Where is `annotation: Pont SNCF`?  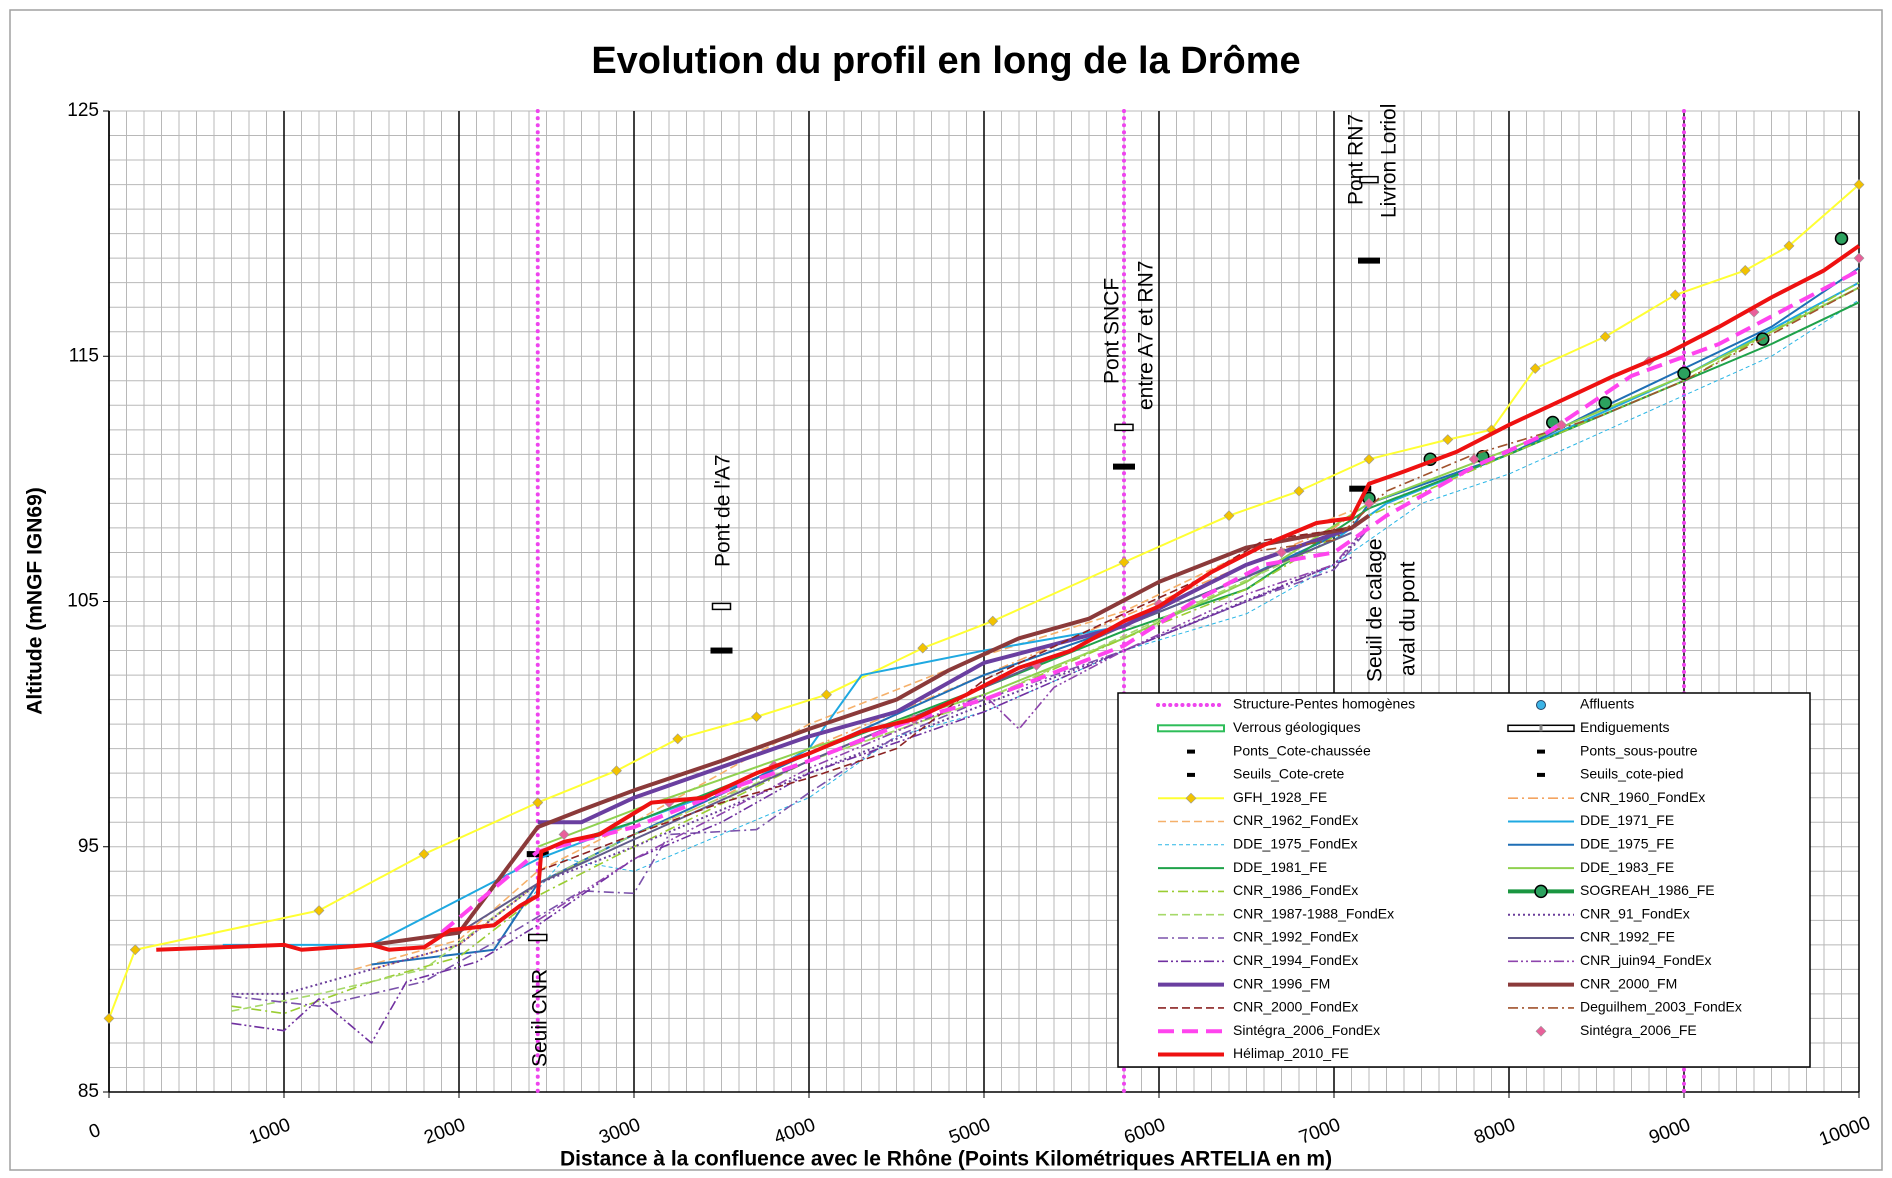
annotation: Pont SNCF is located at coordinates (1112, 331).